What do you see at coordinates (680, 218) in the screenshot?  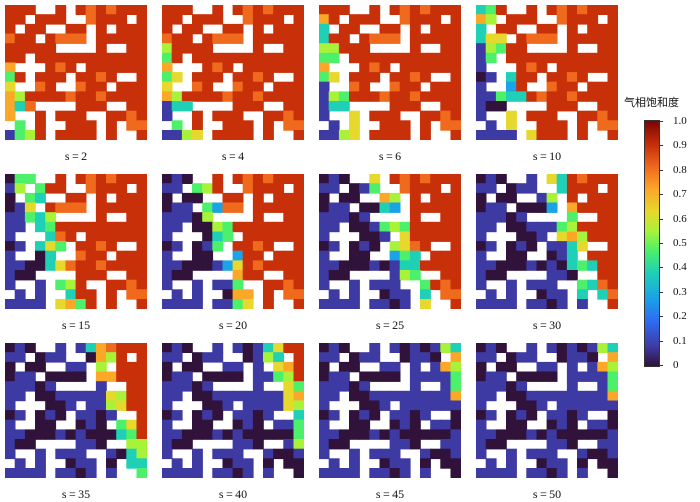 I see `colorbar-tick-label: 0.6` at bounding box center [680, 218].